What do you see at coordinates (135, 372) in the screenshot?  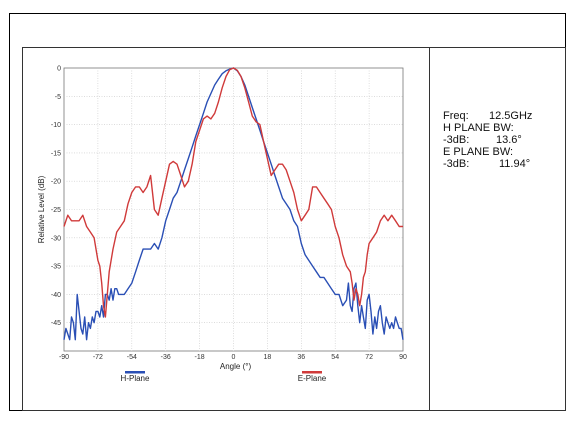 I see `legend-swatch-h-plane` at bounding box center [135, 372].